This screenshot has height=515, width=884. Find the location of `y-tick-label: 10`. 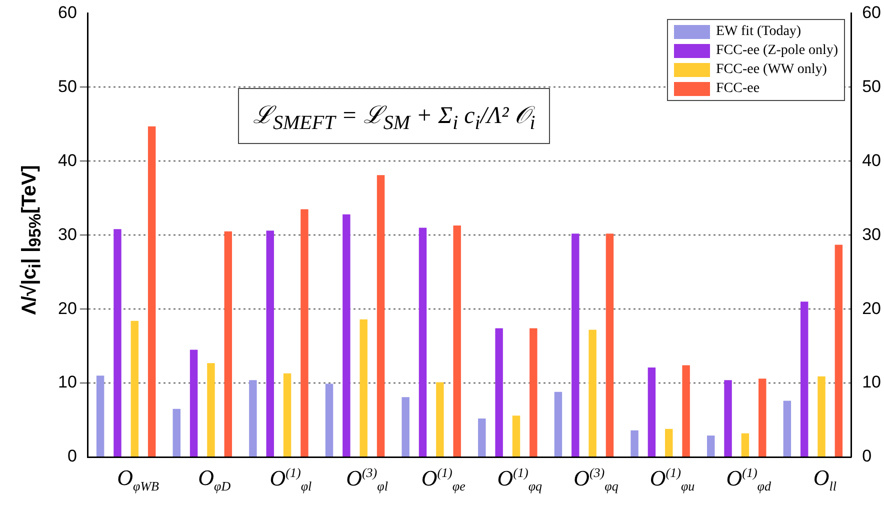

y-tick-label: 10 is located at coordinates (67, 382).